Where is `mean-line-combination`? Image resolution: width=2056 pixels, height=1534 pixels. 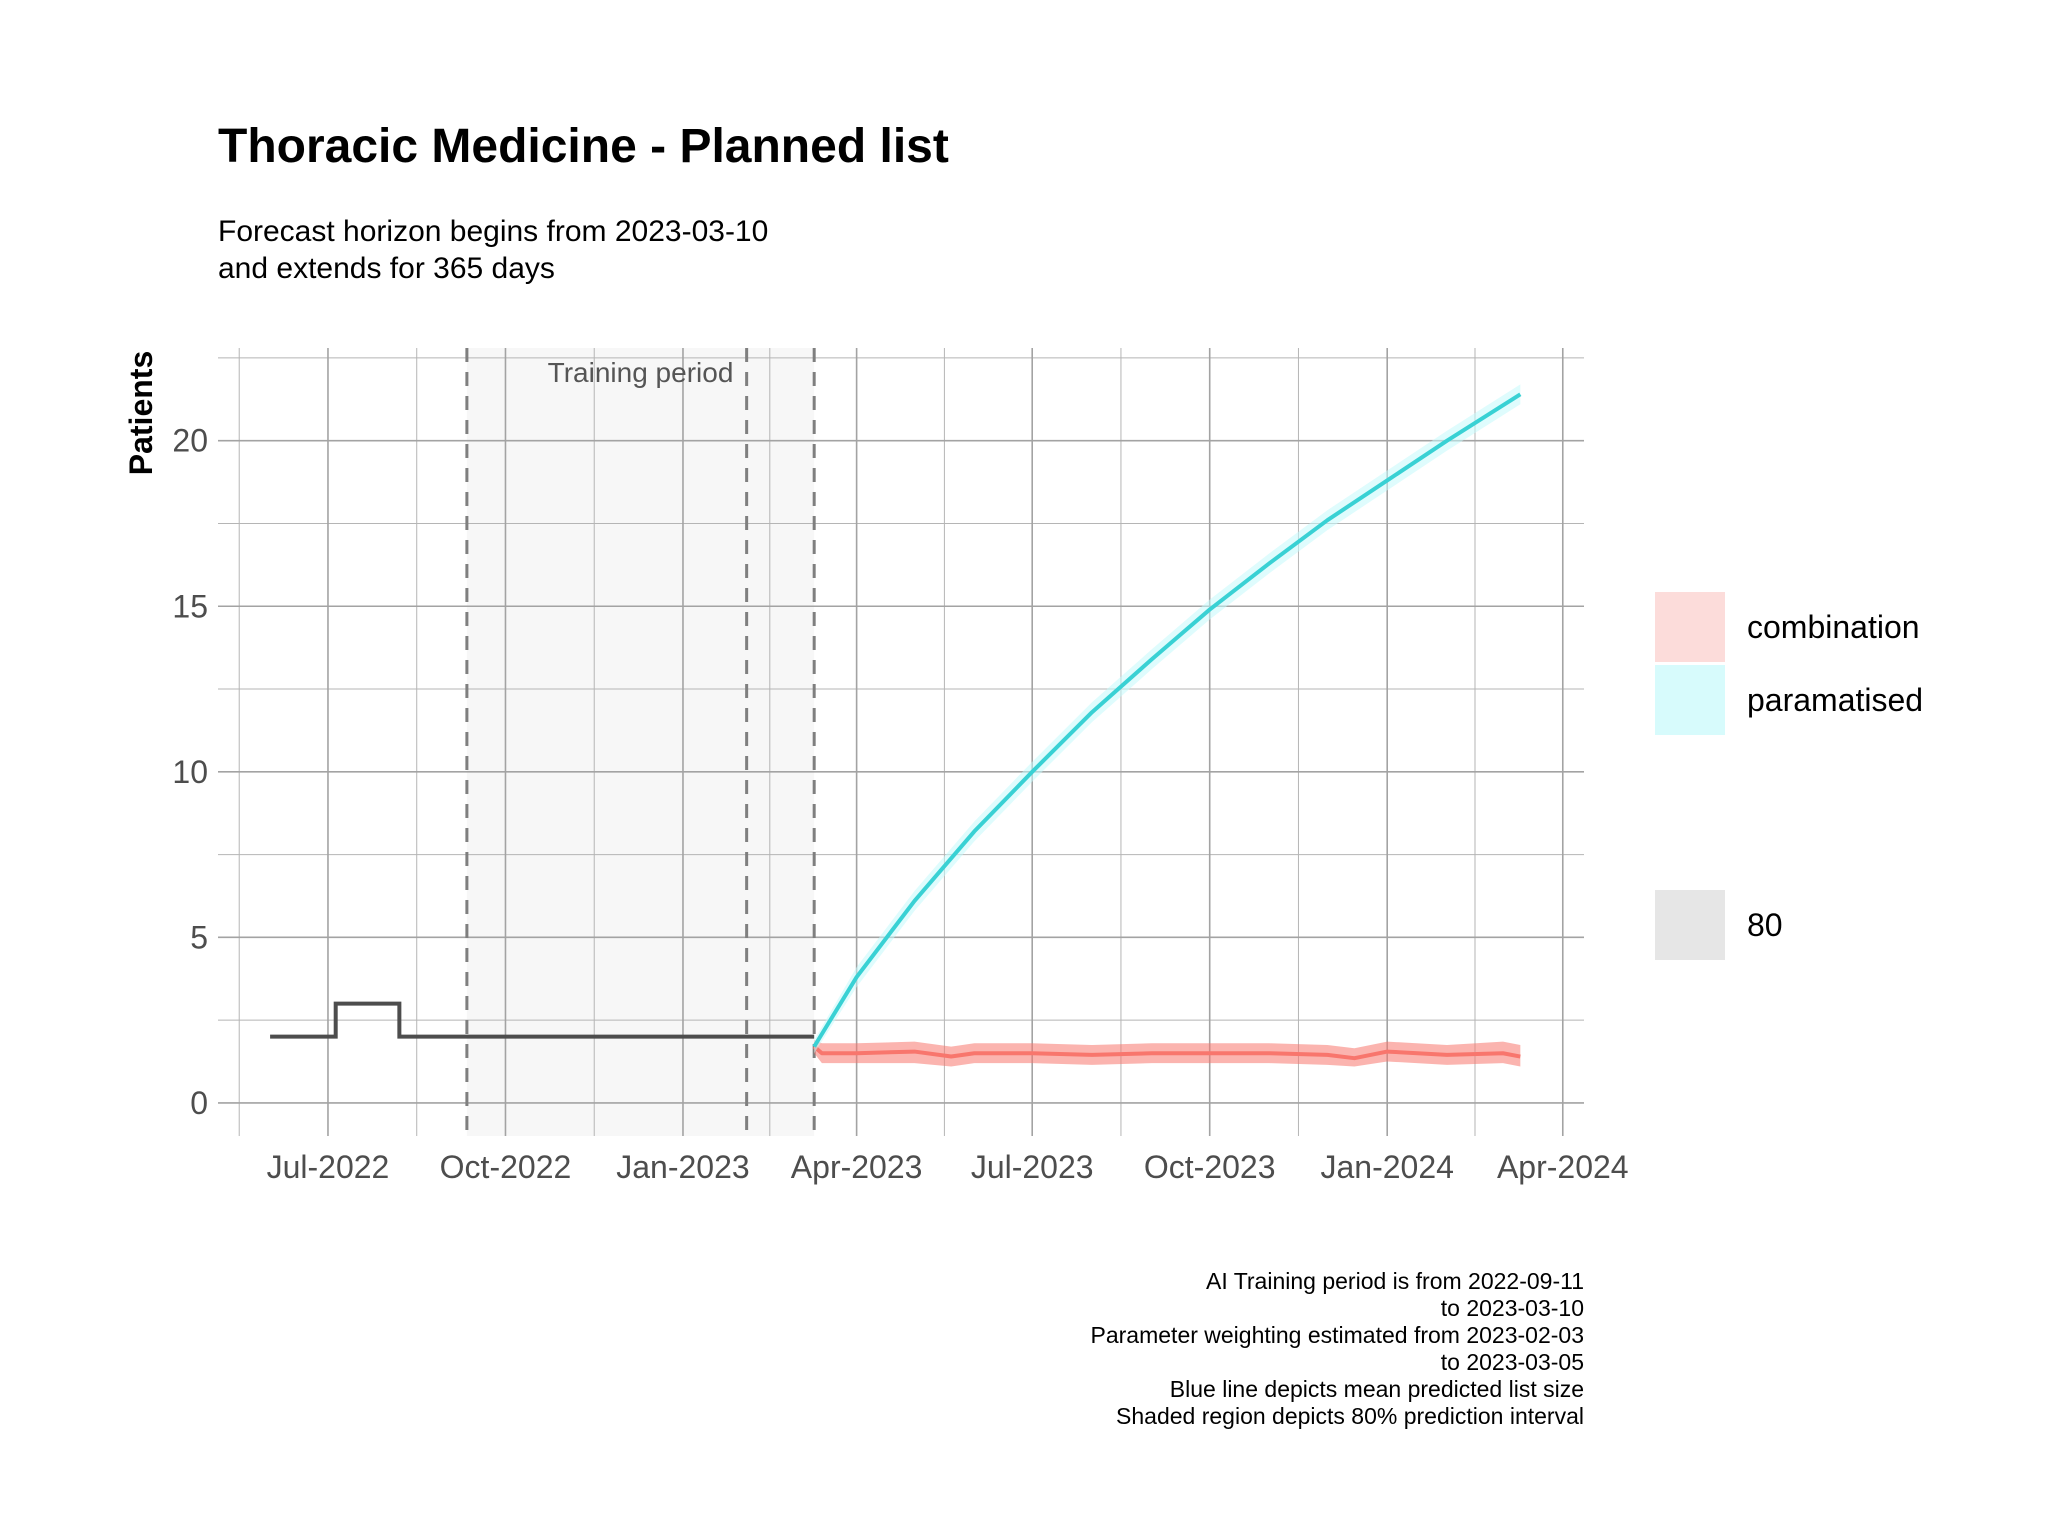 mean-line-combination is located at coordinates (1166, 1053).